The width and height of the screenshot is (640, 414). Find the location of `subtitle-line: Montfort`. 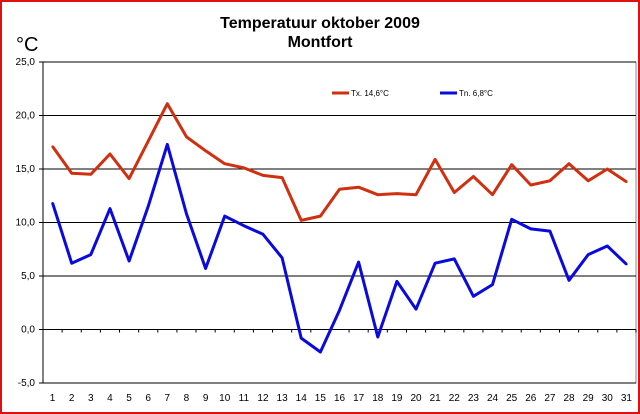

subtitle-line: Montfort is located at coordinates (320, 42).